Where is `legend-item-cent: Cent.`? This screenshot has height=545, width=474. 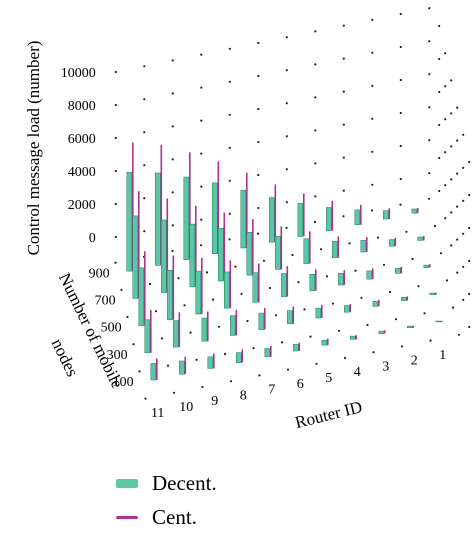 legend-item-cent: Cent. is located at coordinates (166, 517).